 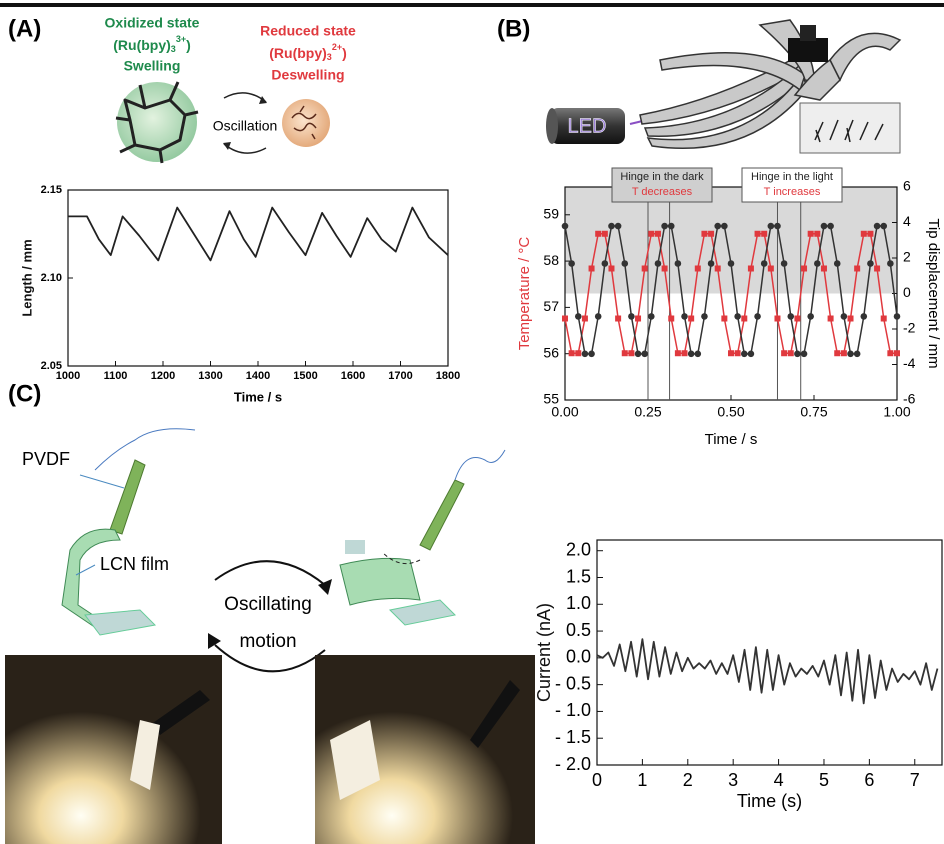 What do you see at coordinates (552, 126) in the screenshot?
I see `led-end` at bounding box center [552, 126].